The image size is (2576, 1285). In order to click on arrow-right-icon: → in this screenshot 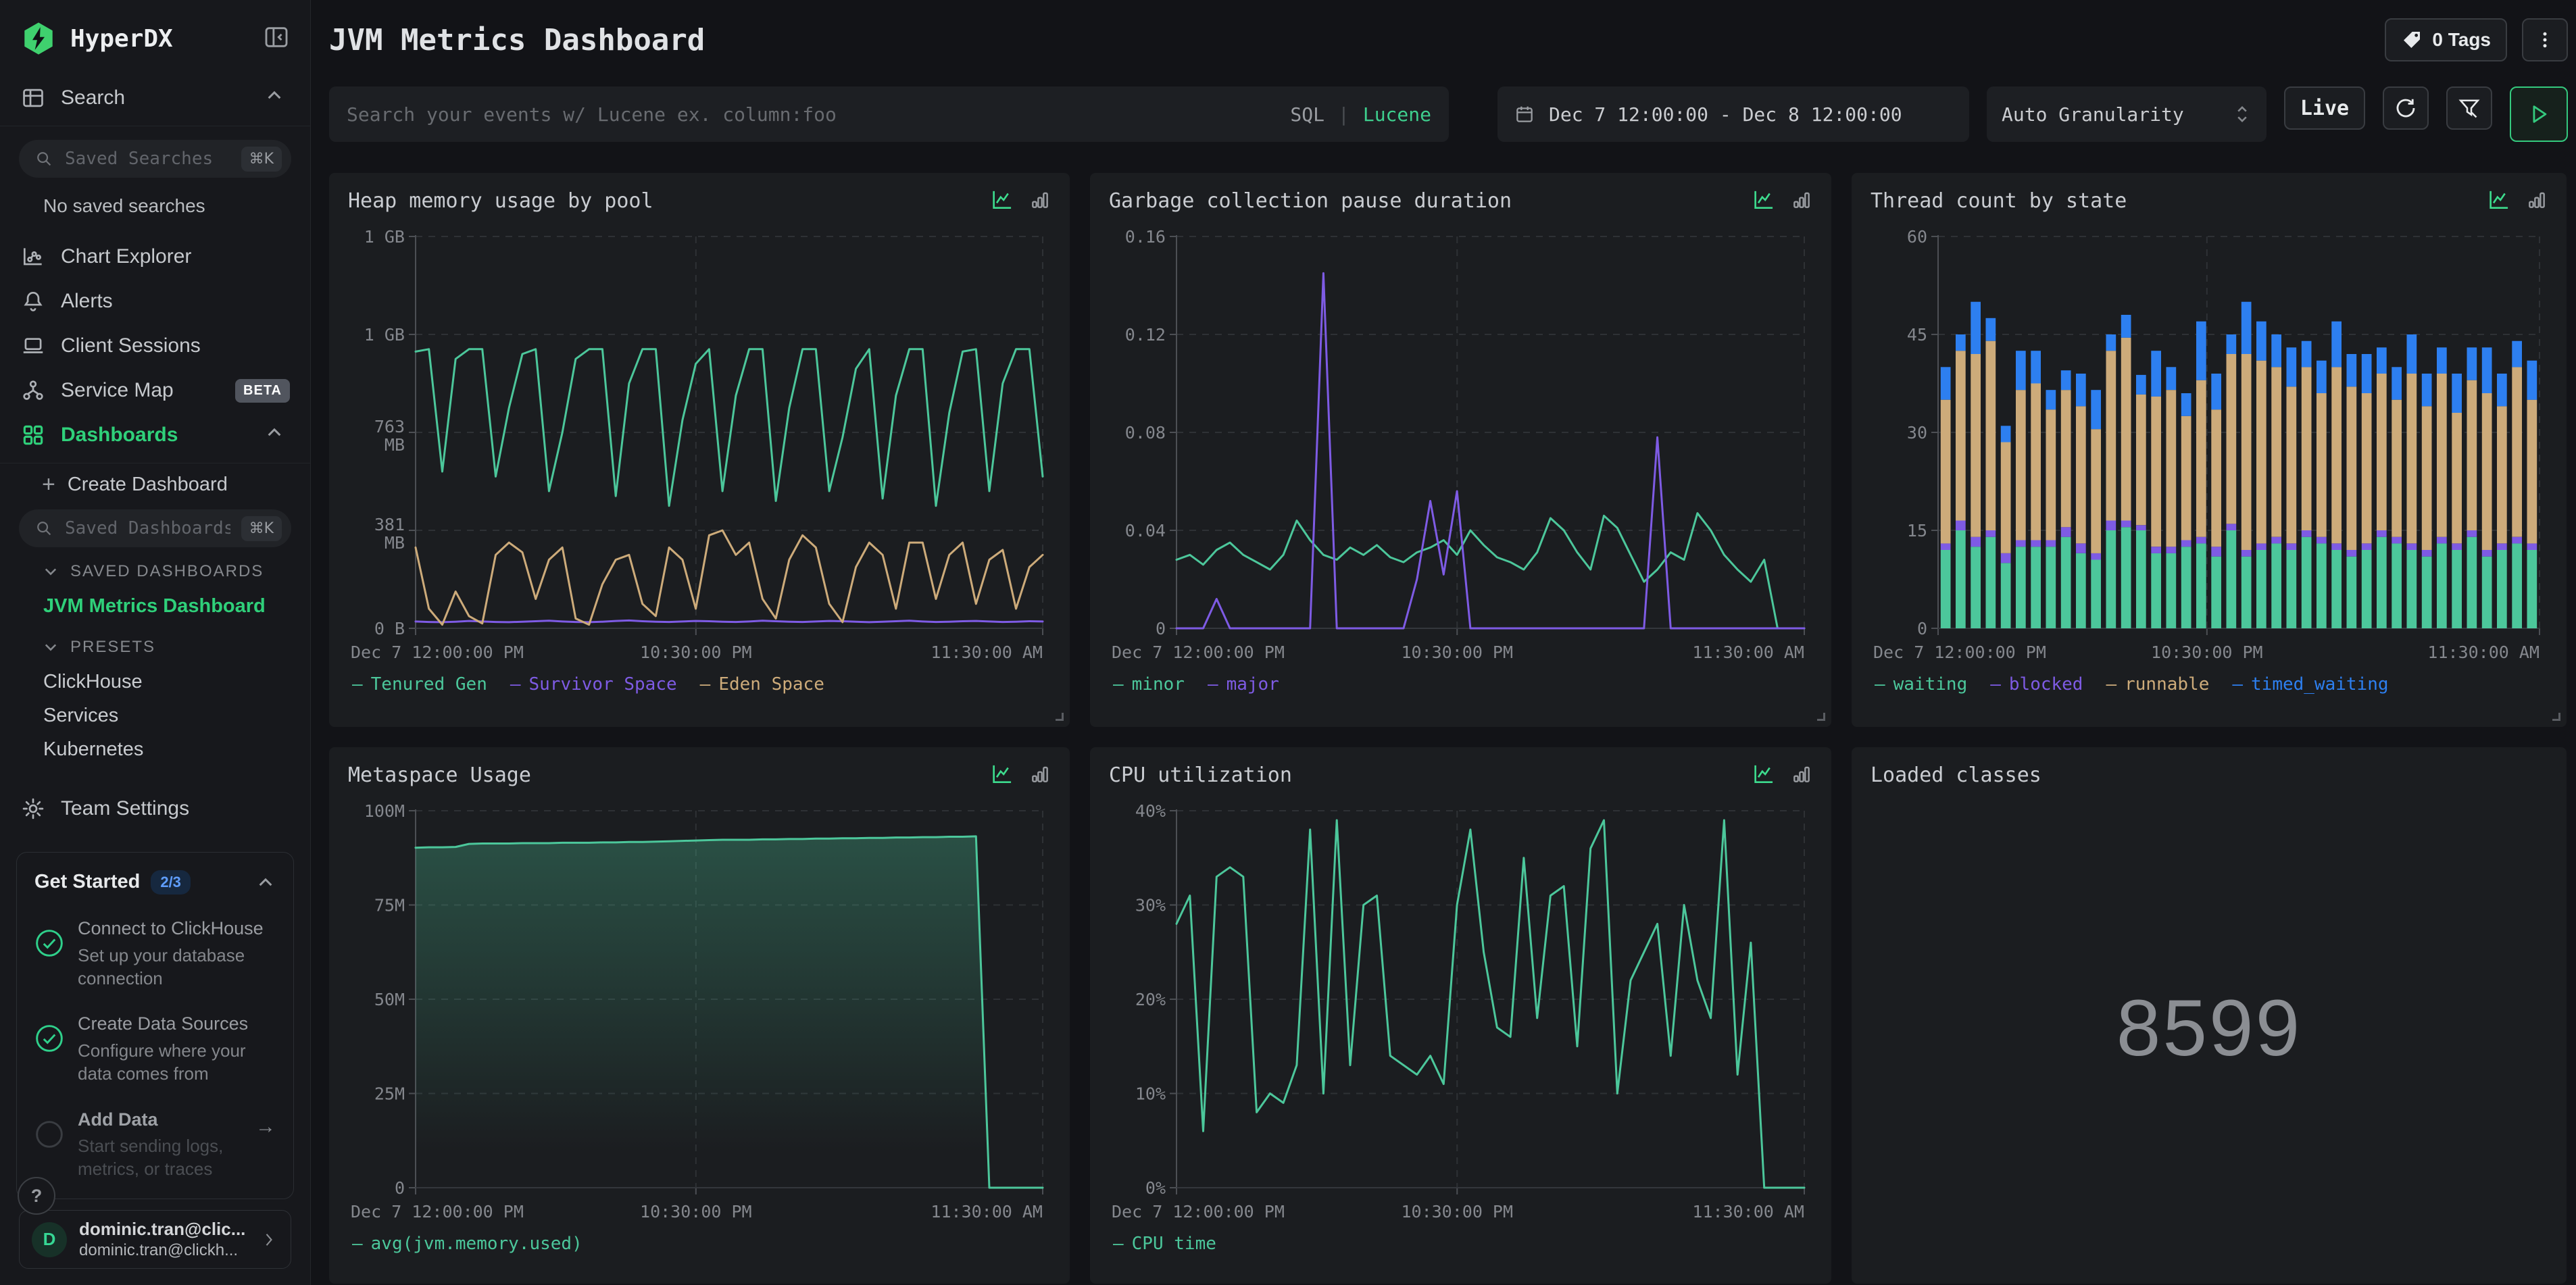, I will do `click(265, 1126)`.